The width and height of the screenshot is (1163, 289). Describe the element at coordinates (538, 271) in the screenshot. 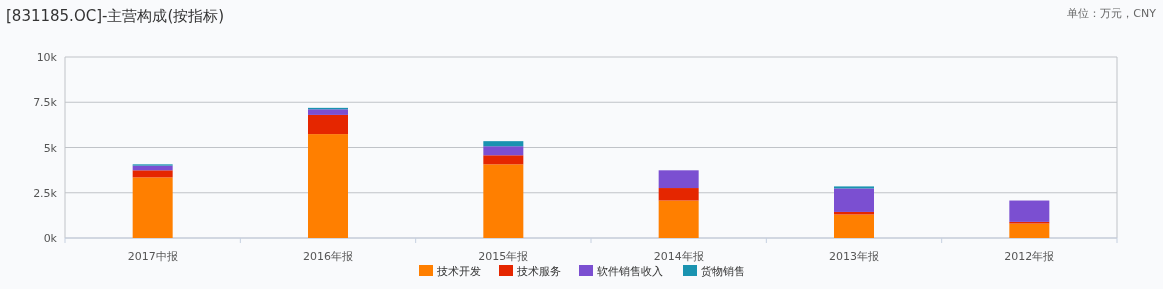

I see `legend-label: 技术服务` at that location.